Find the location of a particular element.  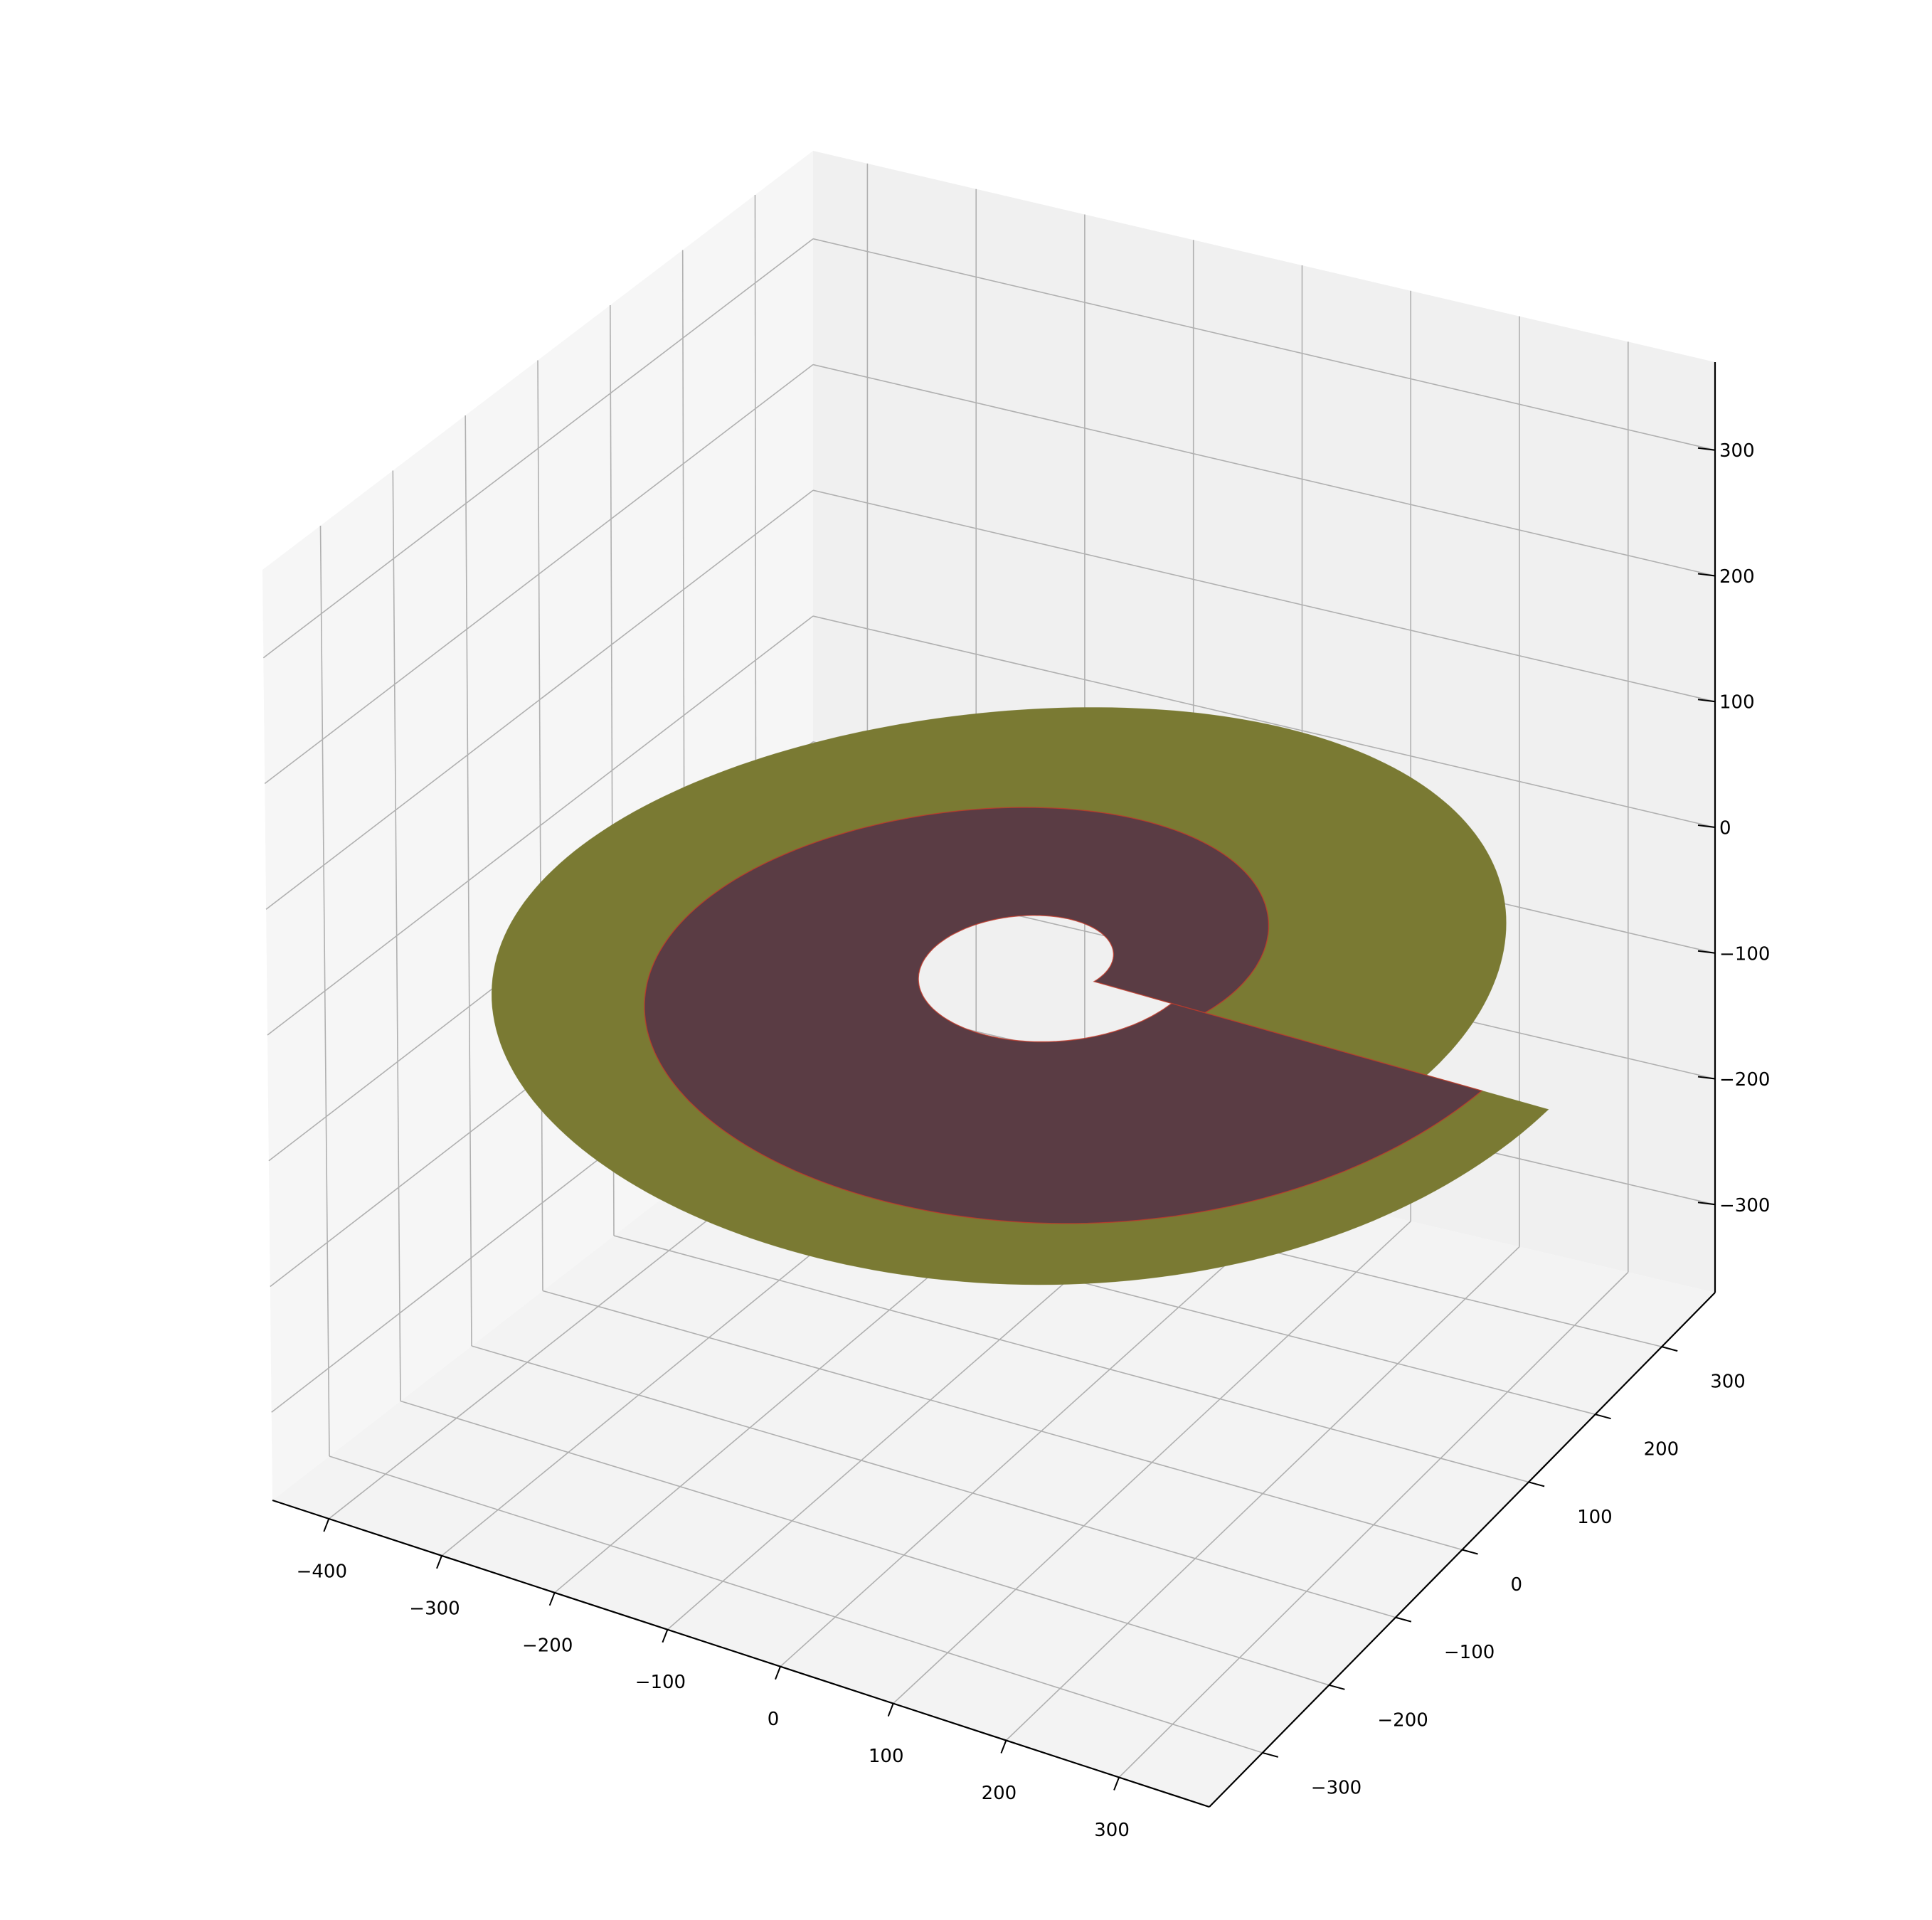

x-tick-label: −300 is located at coordinates (434, 1608).